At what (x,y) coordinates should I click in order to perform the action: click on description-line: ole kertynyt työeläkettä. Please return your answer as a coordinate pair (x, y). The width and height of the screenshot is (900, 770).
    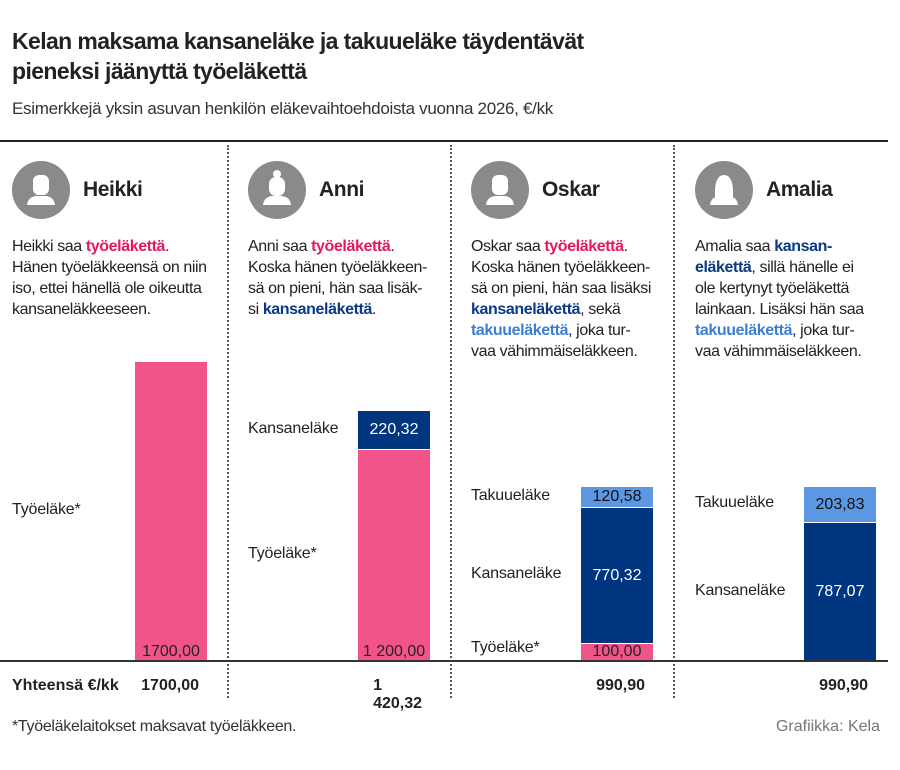
    Looking at the image, I should click on (779, 288).